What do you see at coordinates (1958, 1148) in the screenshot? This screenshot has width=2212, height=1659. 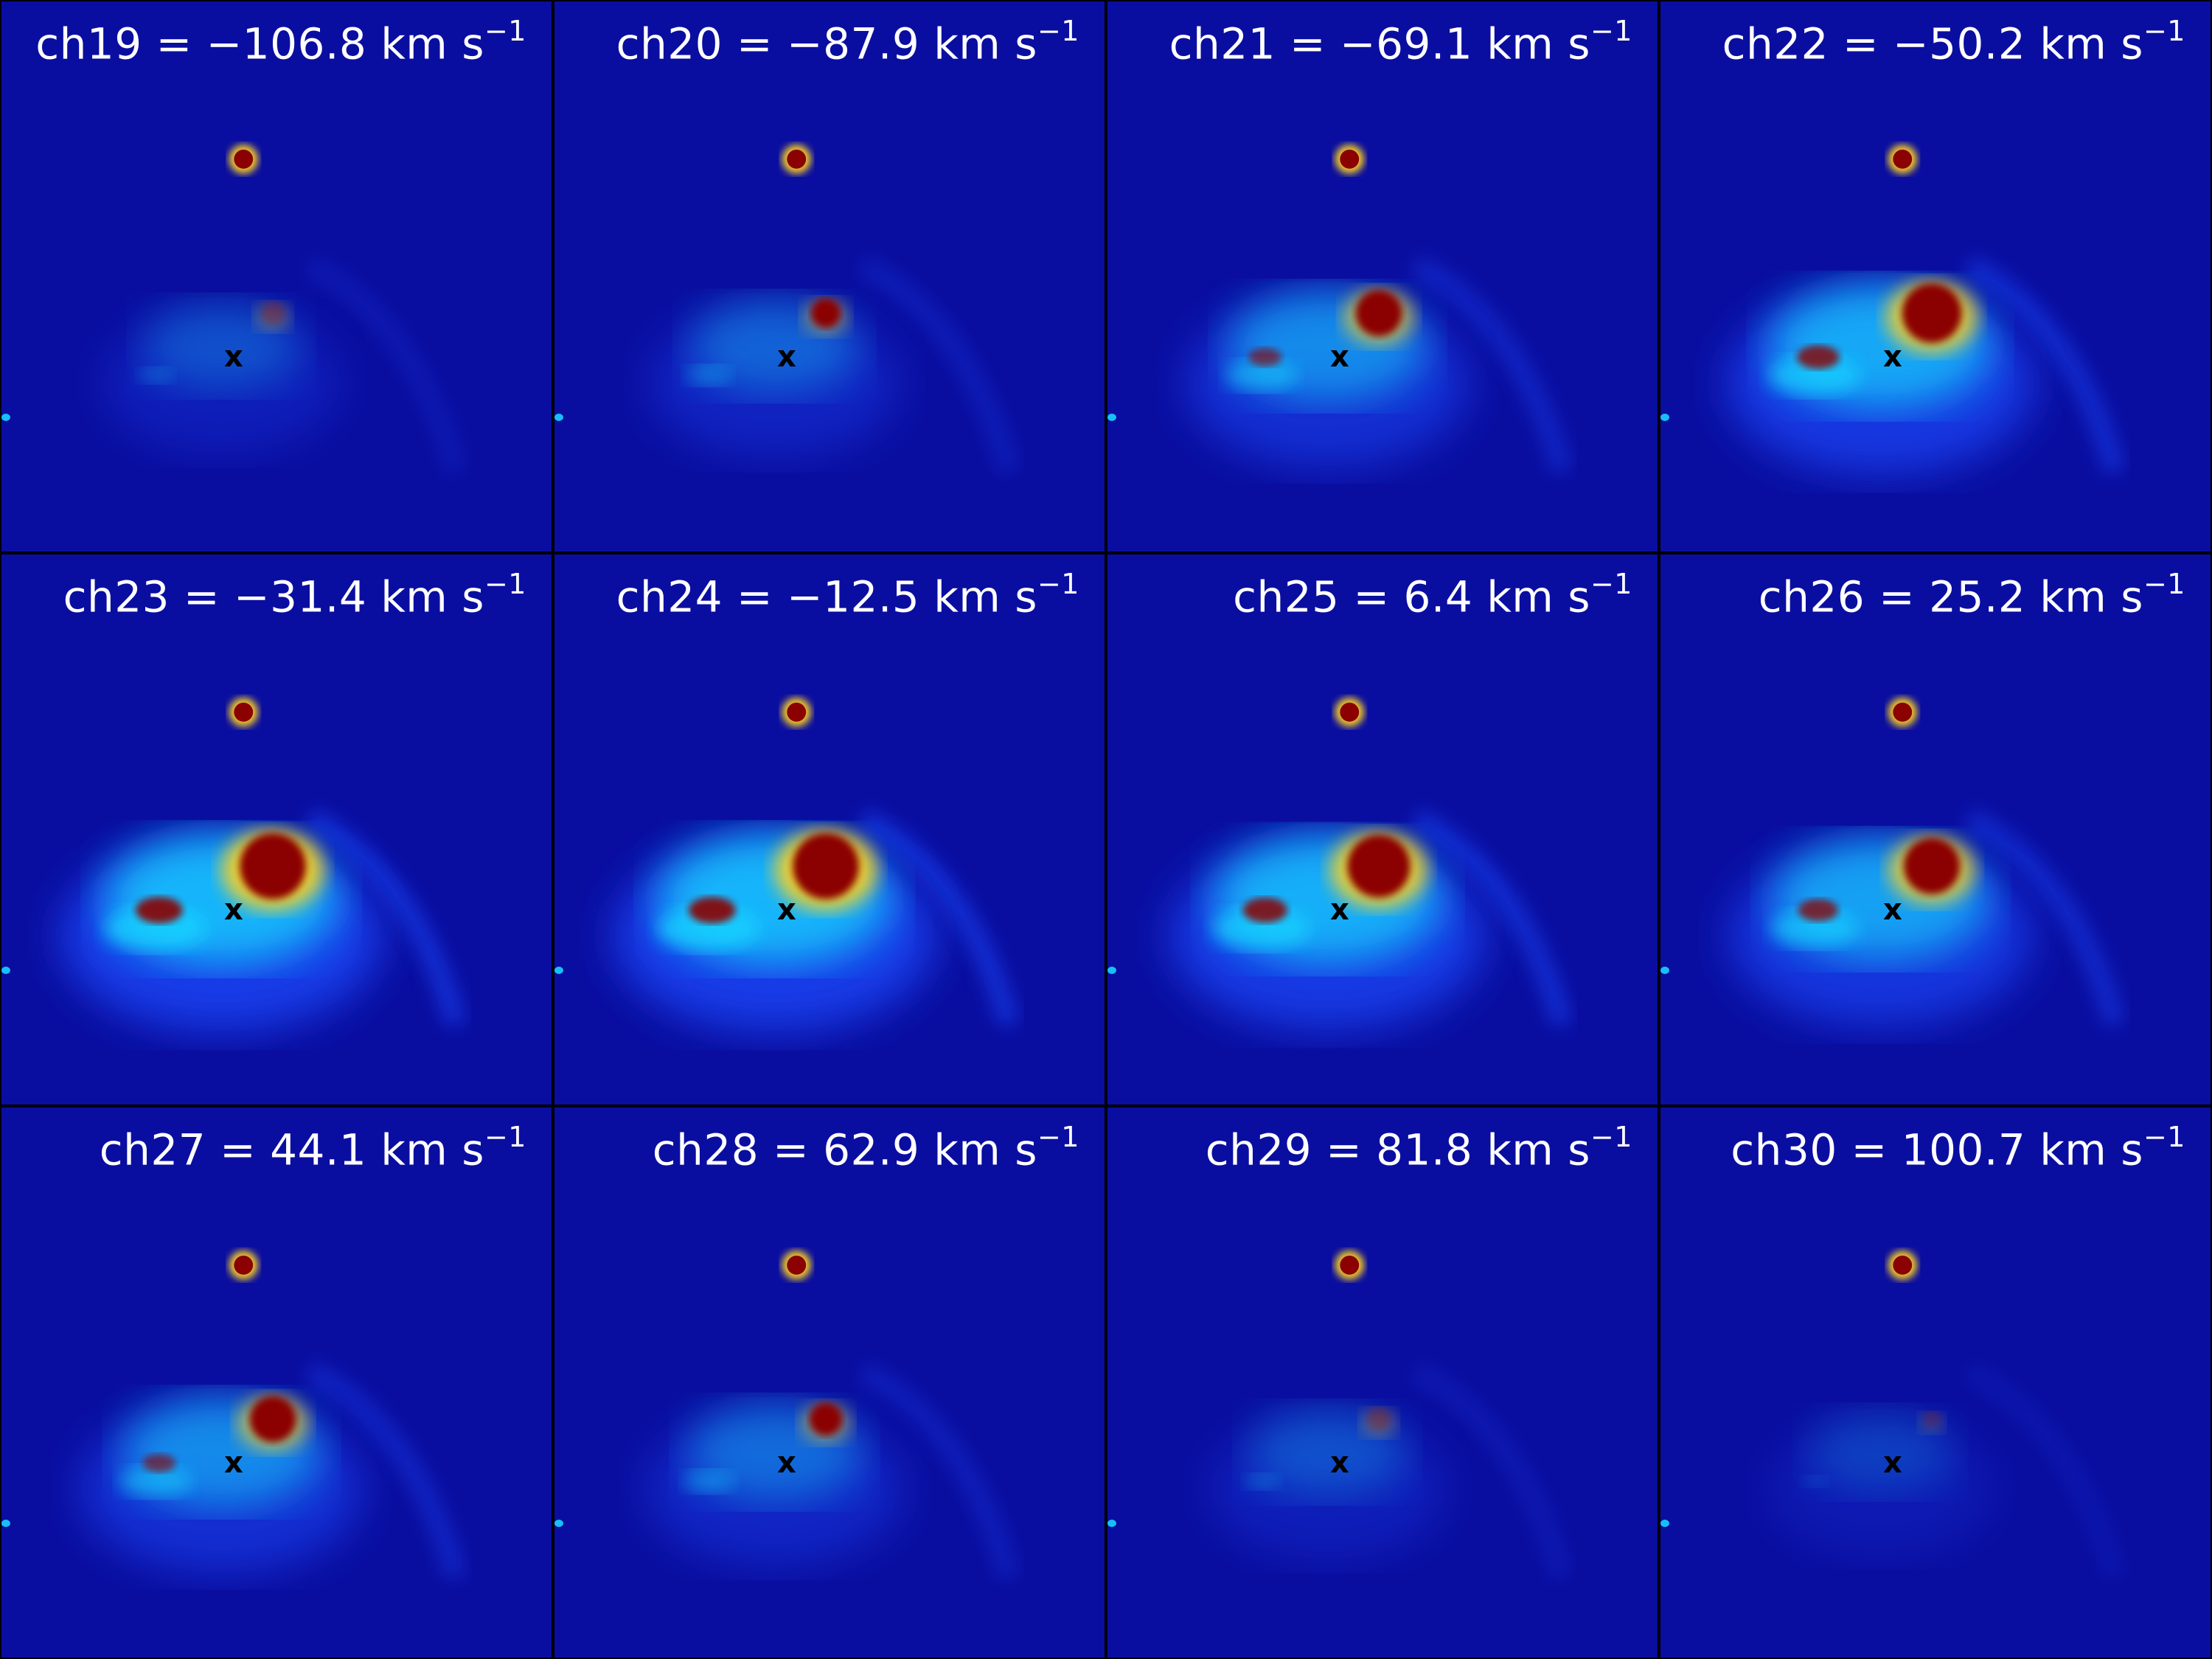 I see `channel-label: ch30 = 100.7 km s−1` at bounding box center [1958, 1148].